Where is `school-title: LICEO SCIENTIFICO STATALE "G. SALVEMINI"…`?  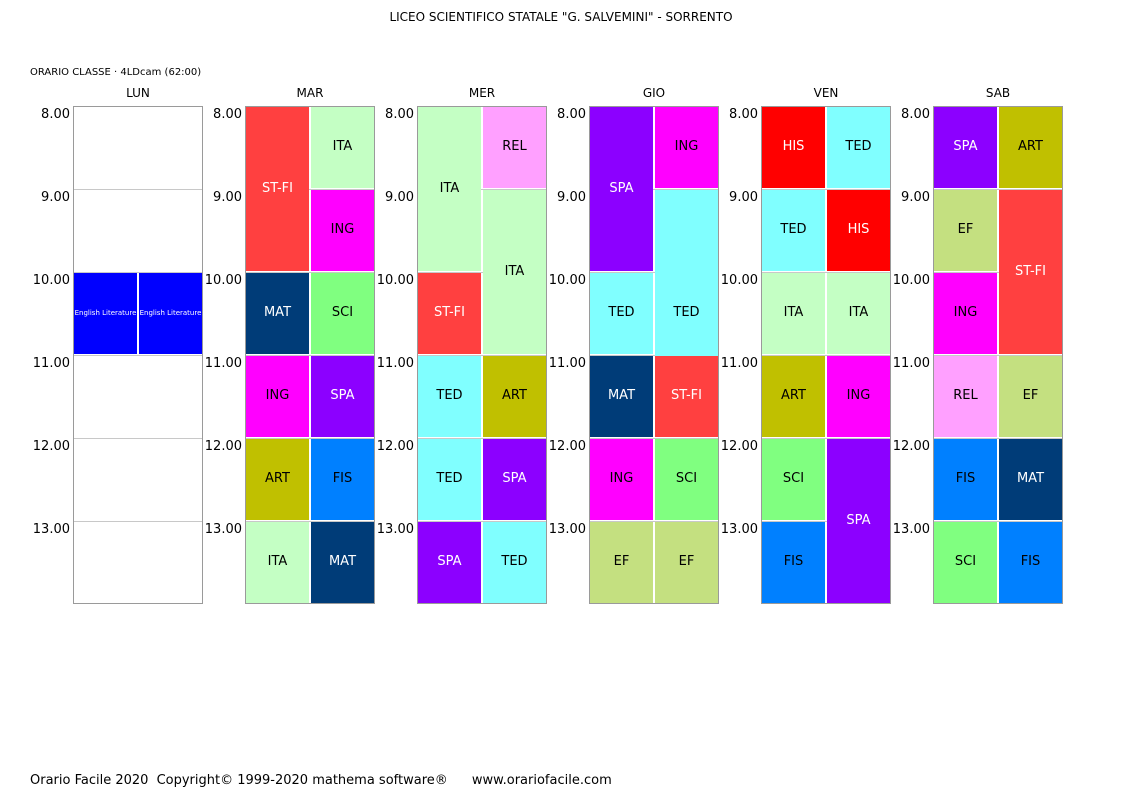 school-title: LICEO SCIENTIFICO STATALE "G. SALVEMINI"… is located at coordinates (561, 17).